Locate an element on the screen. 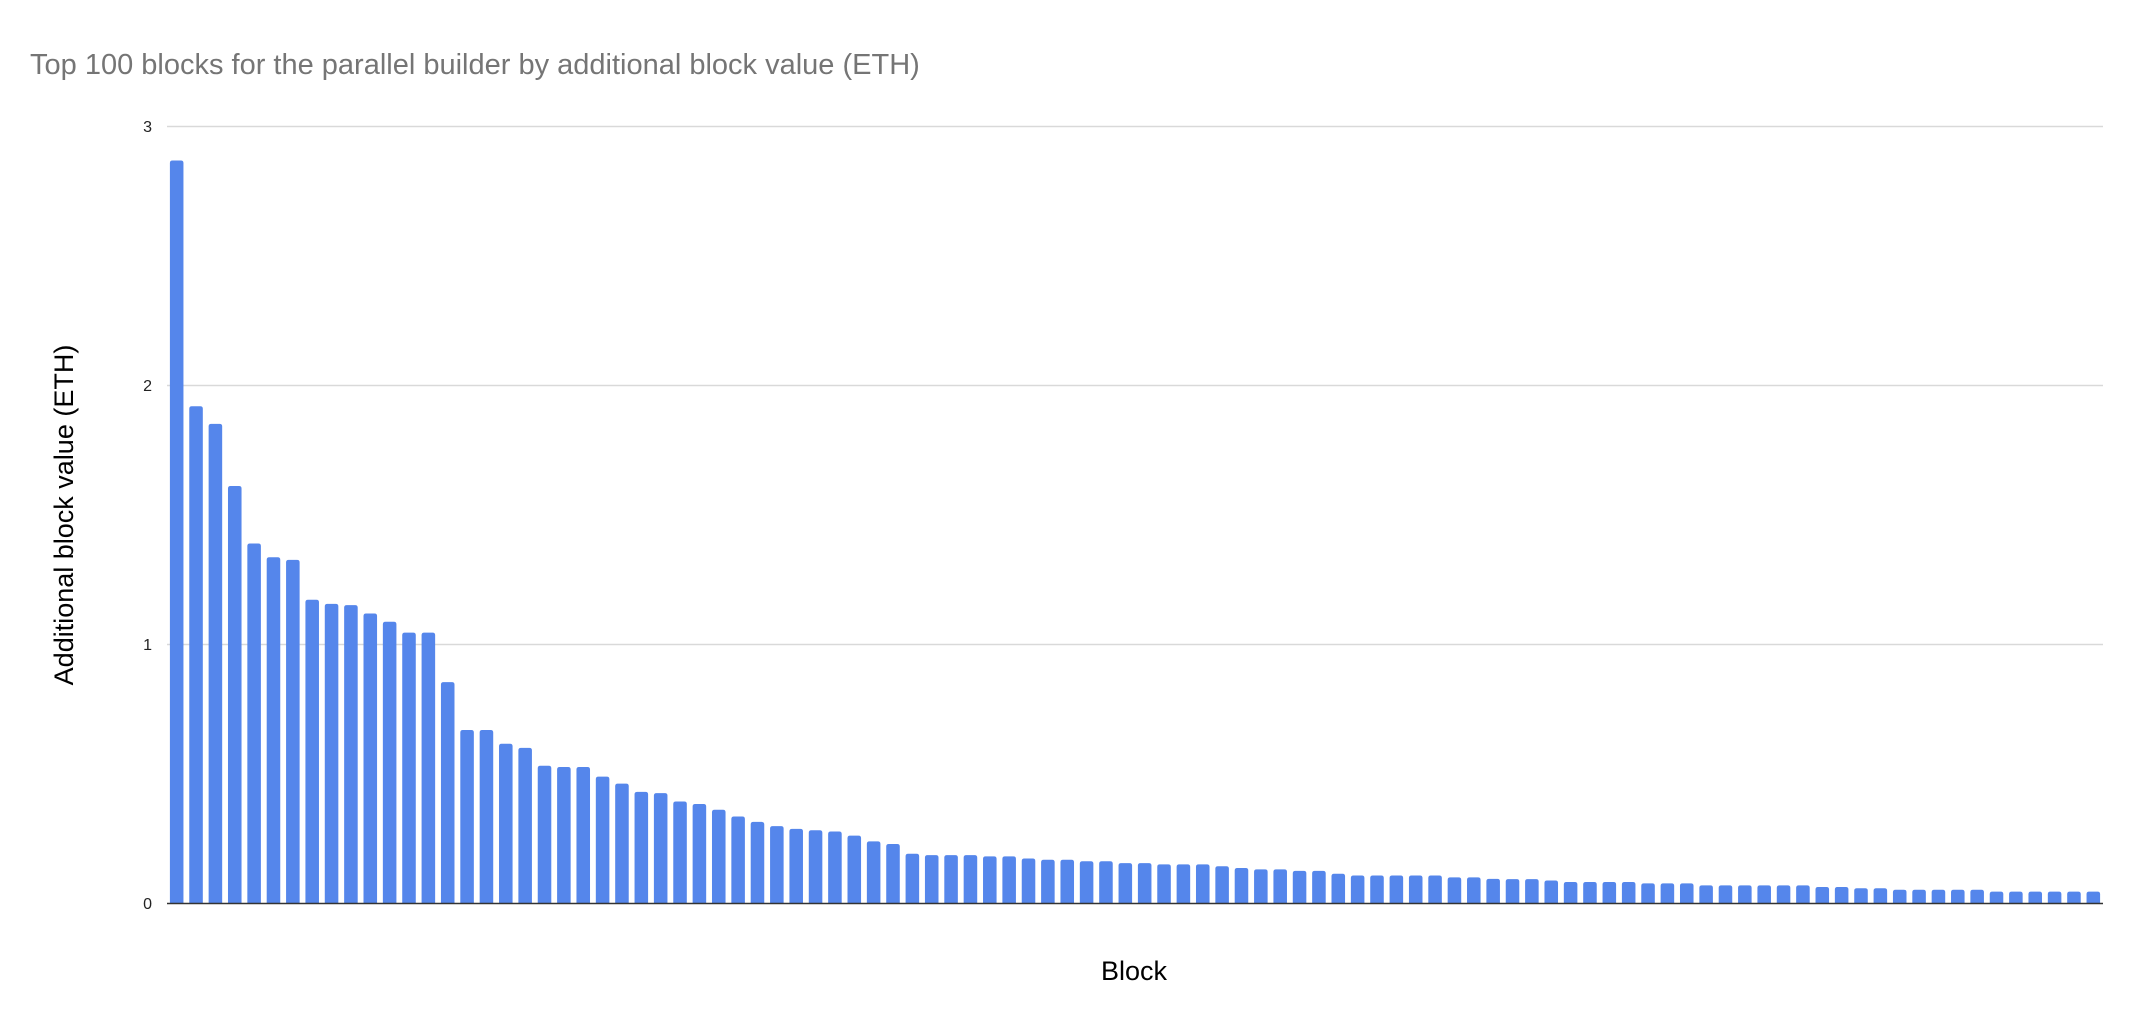 Image resolution: width=2152 pixels, height=1032 pixels. y-tick-label: 2 is located at coordinates (147, 386).